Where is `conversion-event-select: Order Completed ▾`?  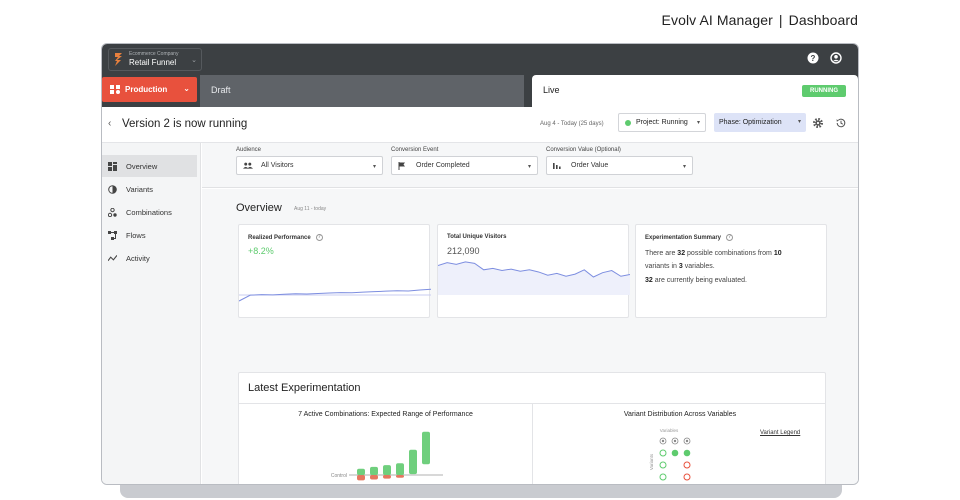 conversion-event-select: Order Completed ▾ is located at coordinates (464, 165).